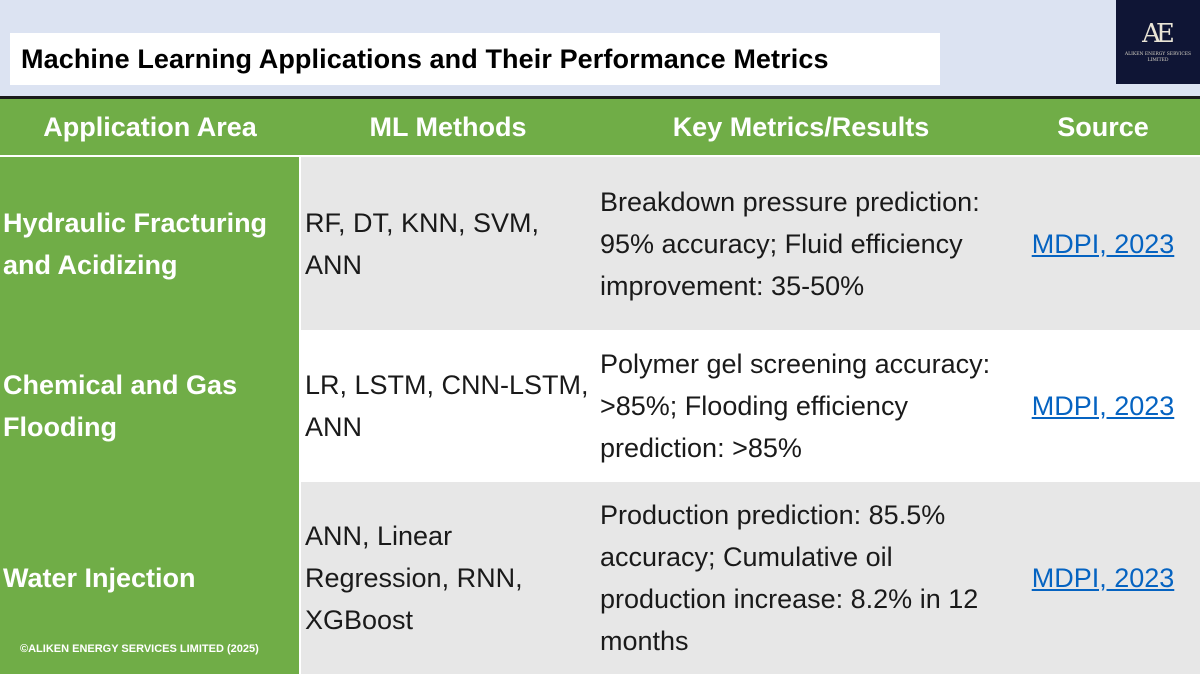 The width and height of the screenshot is (1200, 675). Describe the element at coordinates (150, 406) in the screenshot. I see `application-area-cell: Chemical and Gas Flooding` at that location.